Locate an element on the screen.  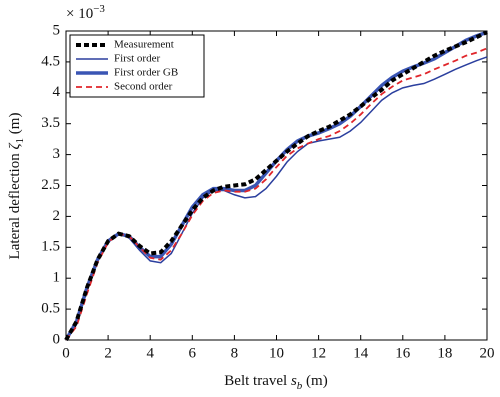
y-tick-label: 1.5 is located at coordinates (50, 247).